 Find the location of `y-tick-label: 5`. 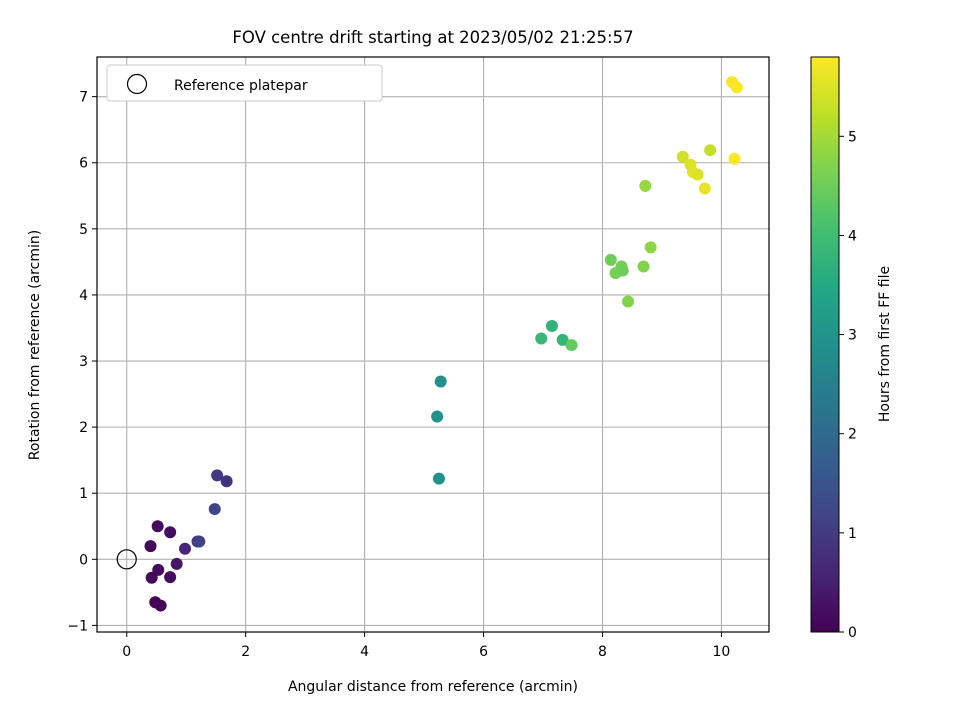

y-tick-label: 5 is located at coordinates (83, 230).